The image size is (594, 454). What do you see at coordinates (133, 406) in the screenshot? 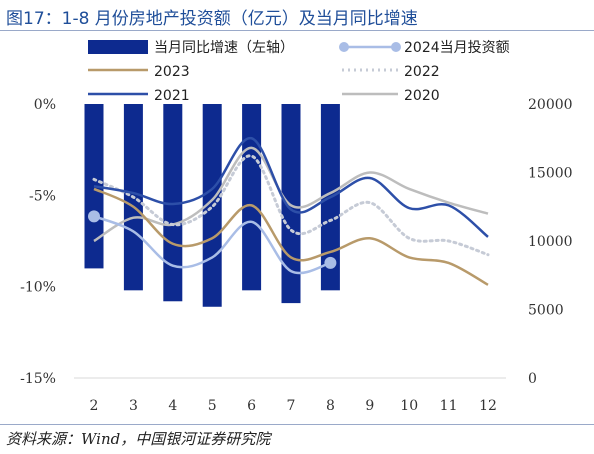
I see `x-axis-tick-label: 3` at bounding box center [133, 406].